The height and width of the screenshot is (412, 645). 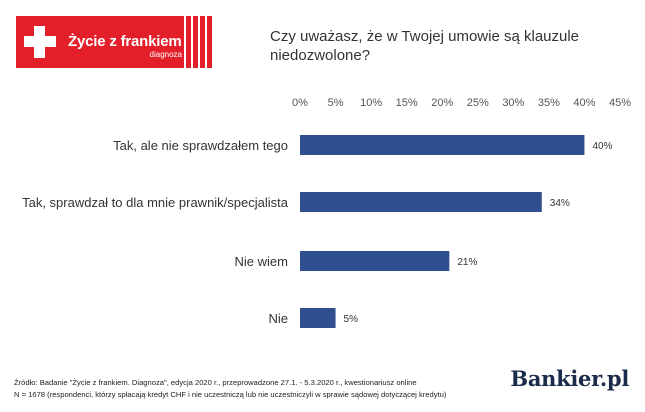 What do you see at coordinates (407, 103) in the screenshot?
I see `x-tick-label: 15%` at bounding box center [407, 103].